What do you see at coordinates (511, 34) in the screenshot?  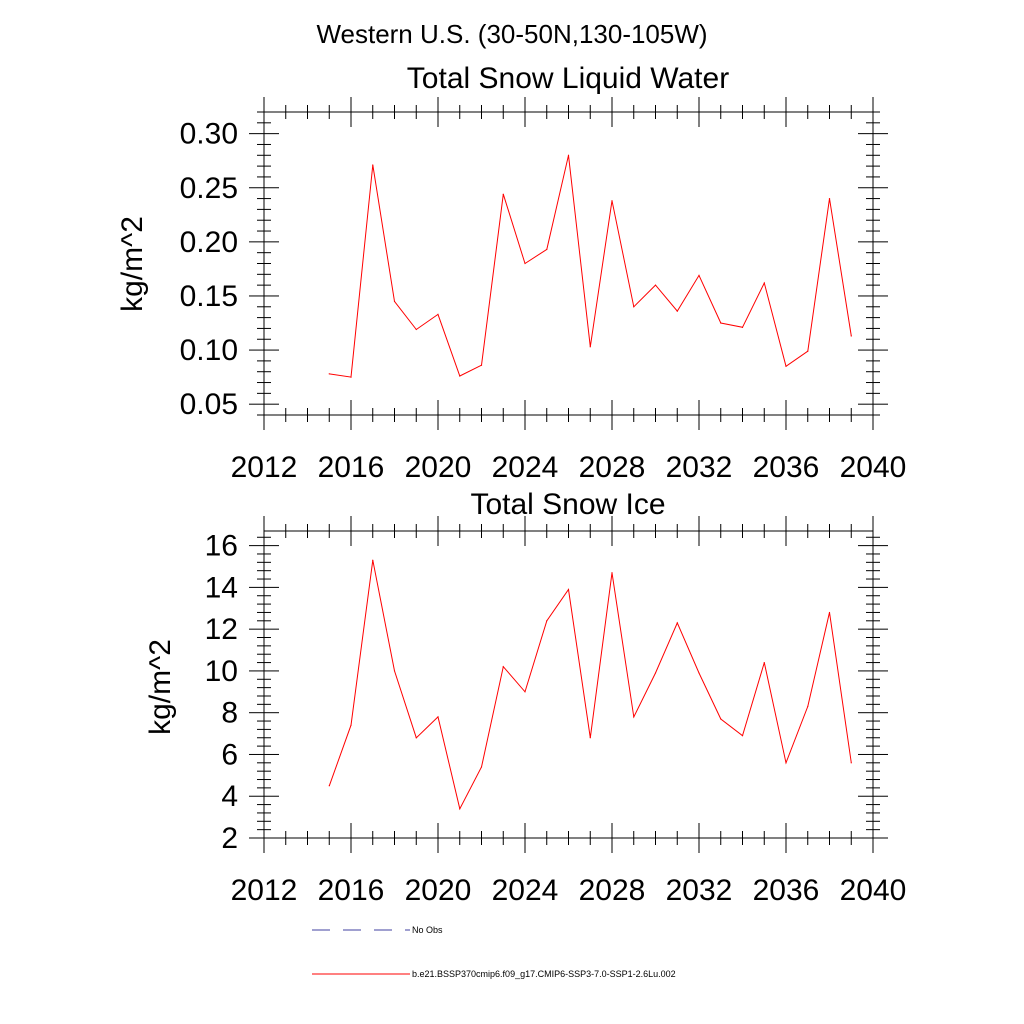 I see `page-title: Western U.S. (30-50N,130-105W)` at bounding box center [511, 34].